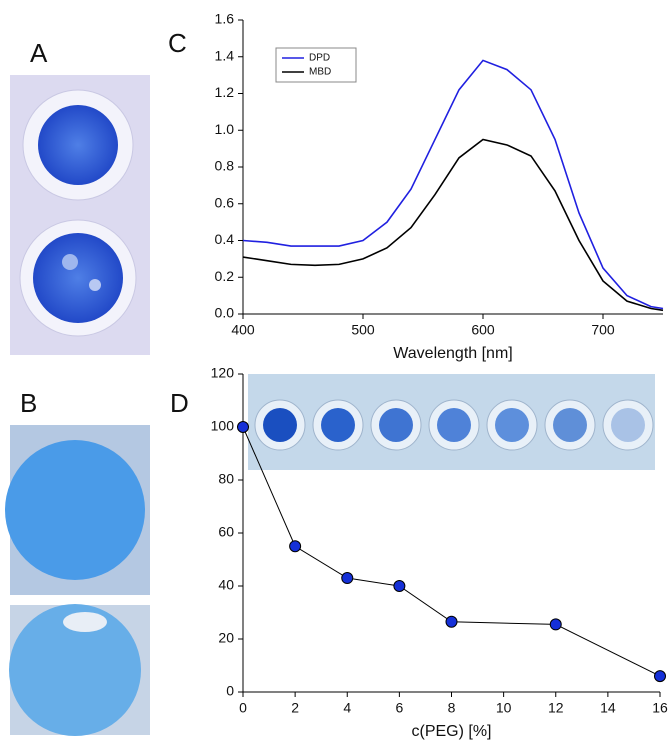 Image resolution: width=670 pixels, height=752 pixels. Describe the element at coordinates (363, 330) in the screenshot. I see `x-tick-label: 500` at that location.